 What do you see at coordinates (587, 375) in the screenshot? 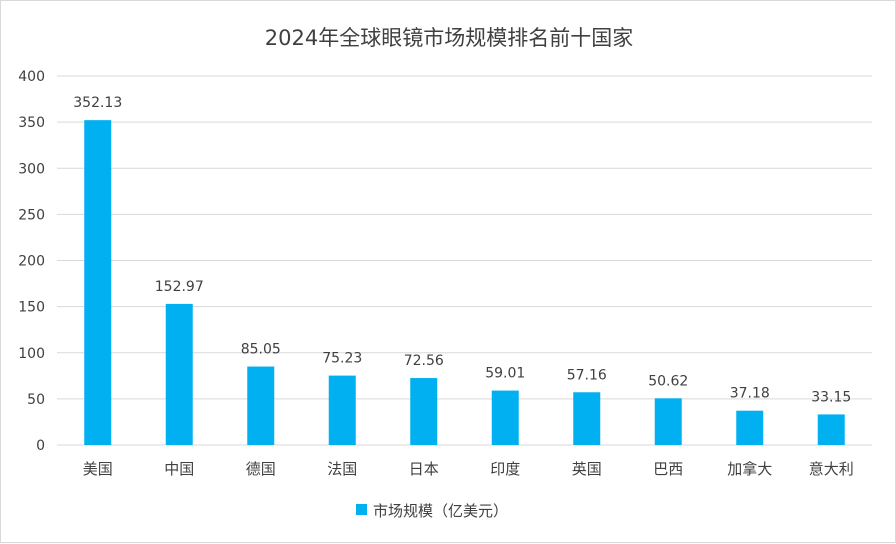
I see `data-label: 57.16` at bounding box center [587, 375].